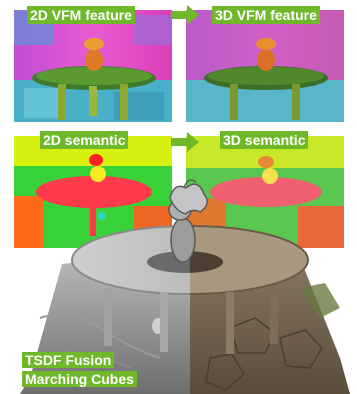  Describe the element at coordinates (266, 15) in the screenshot. I see `vfm-3d-label: 3D VFM feature` at that location.